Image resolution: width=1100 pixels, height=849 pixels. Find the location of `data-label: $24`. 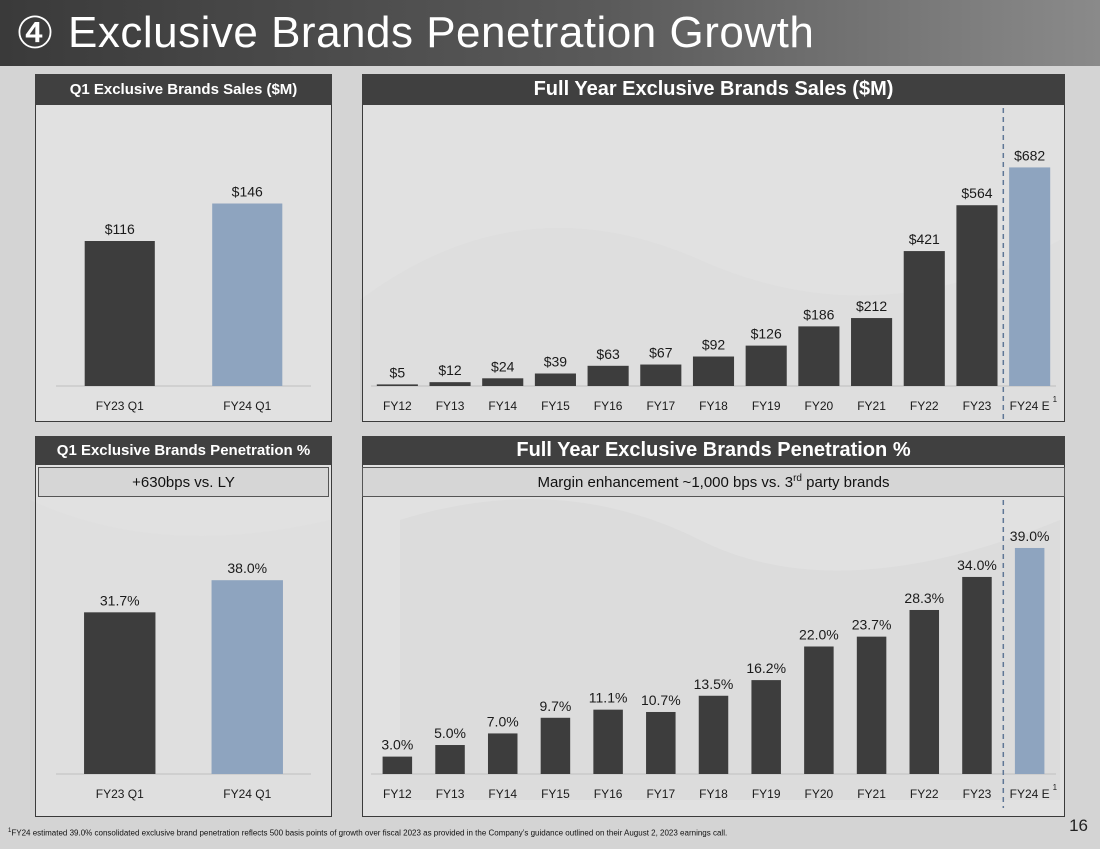

data-label: $24 is located at coordinates (503, 366).